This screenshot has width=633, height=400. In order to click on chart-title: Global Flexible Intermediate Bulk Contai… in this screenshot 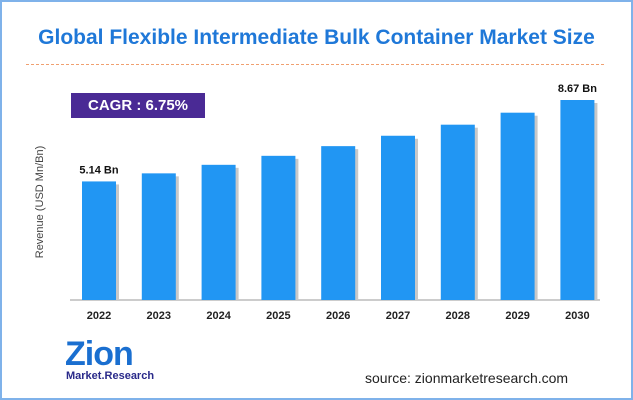, I will do `click(316, 37)`.